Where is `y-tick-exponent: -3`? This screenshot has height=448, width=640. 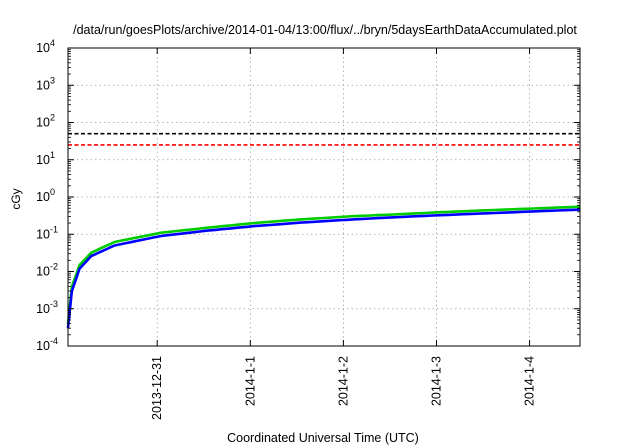 y-tick-exponent: -3 is located at coordinates (54, 304).